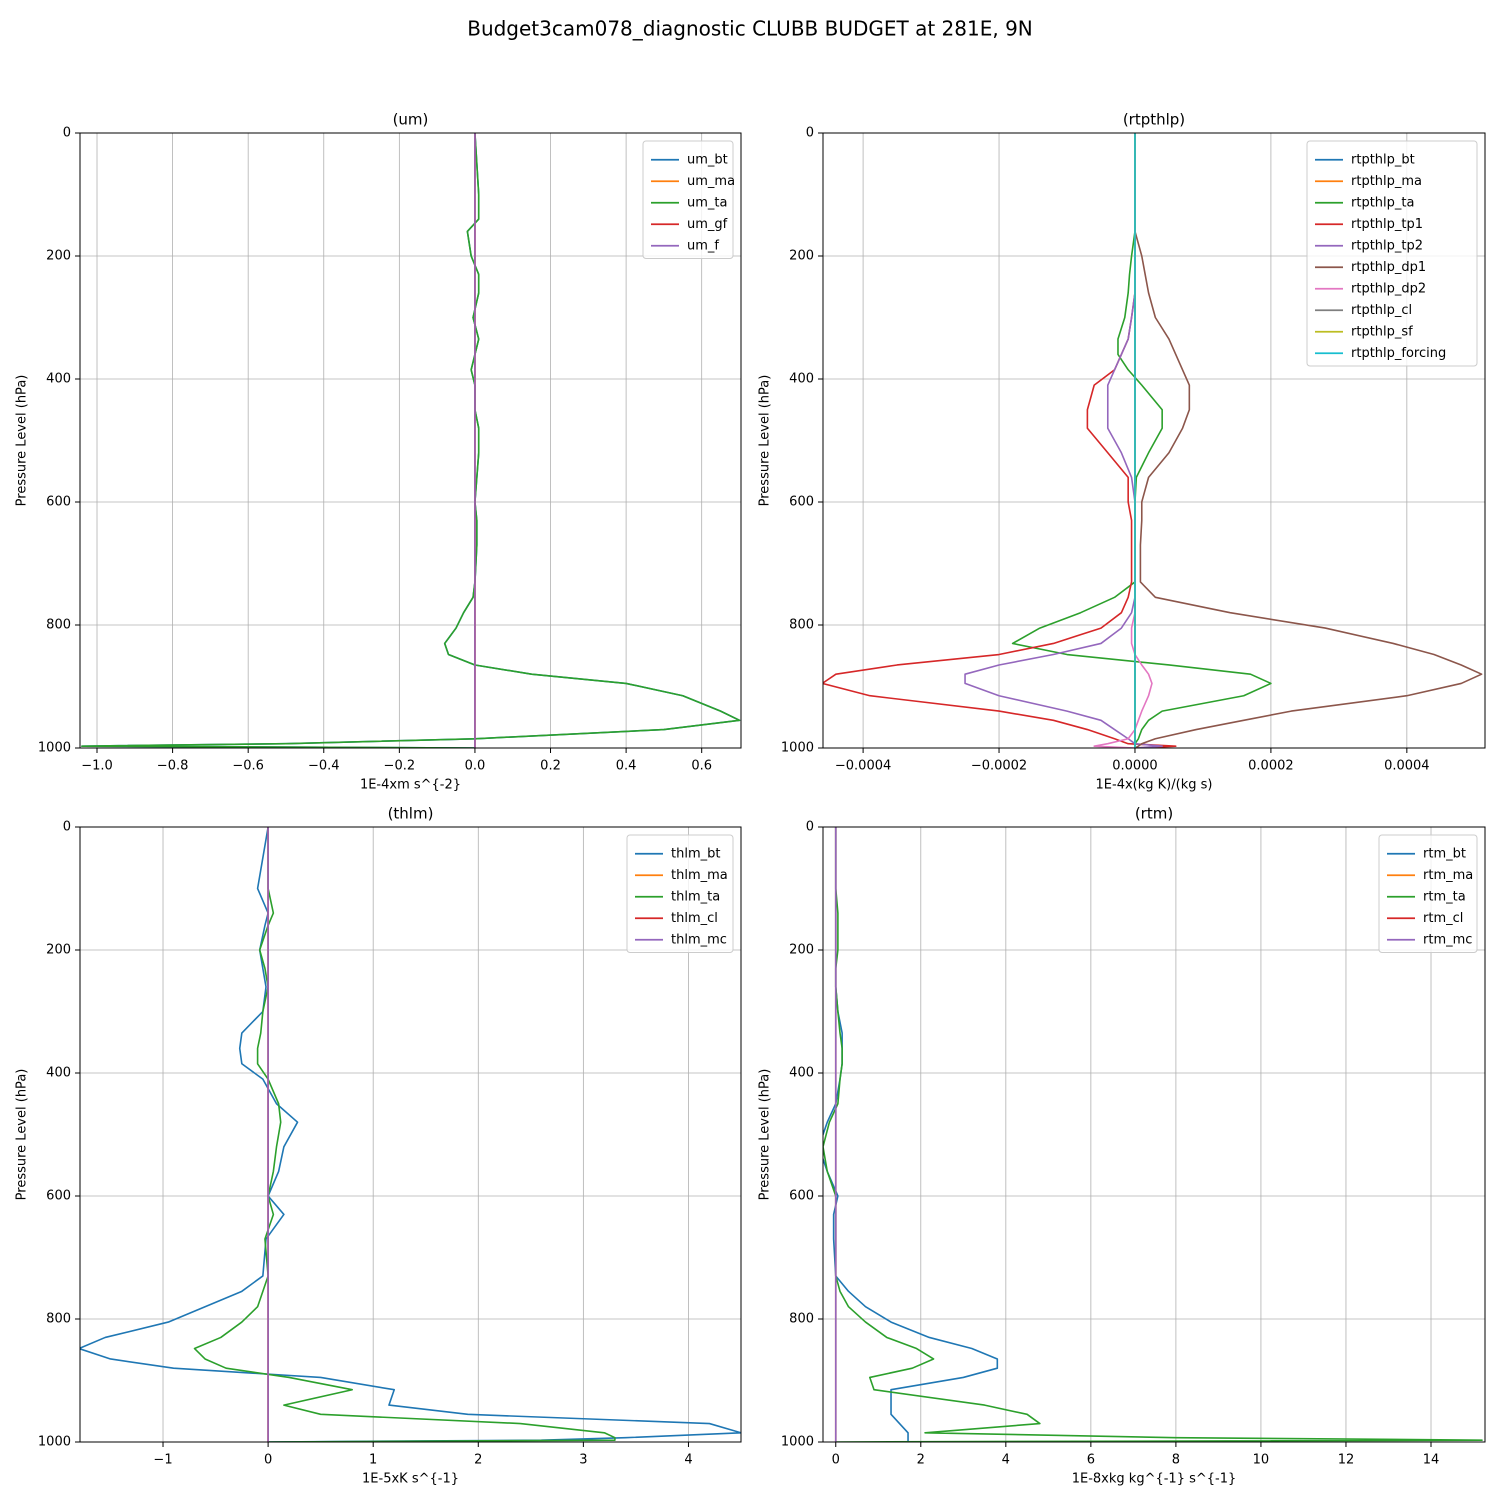 This screenshot has width=1500, height=1500. I want to click on series-line, so click(1308, 440).